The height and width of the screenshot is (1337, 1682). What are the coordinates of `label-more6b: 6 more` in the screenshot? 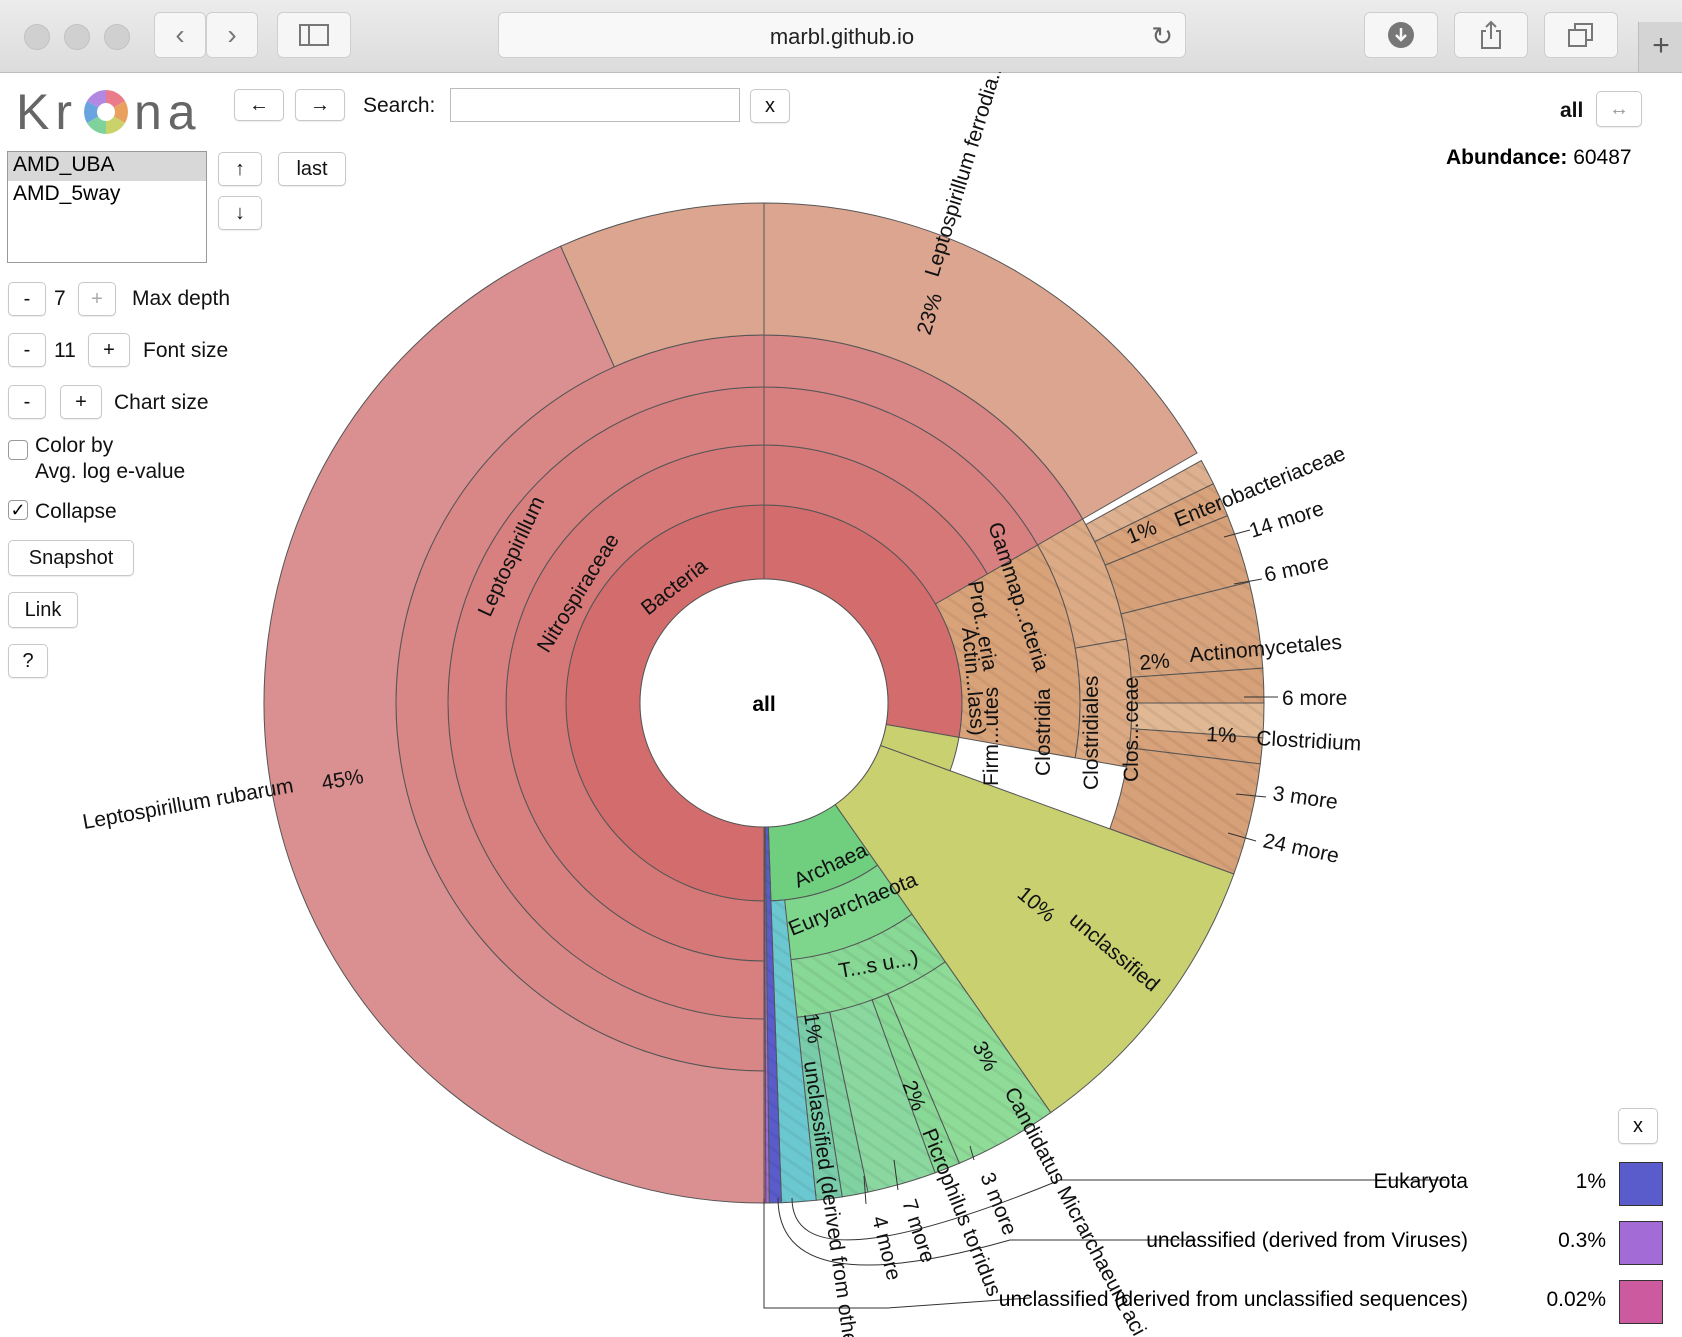 It's located at (1314, 698).